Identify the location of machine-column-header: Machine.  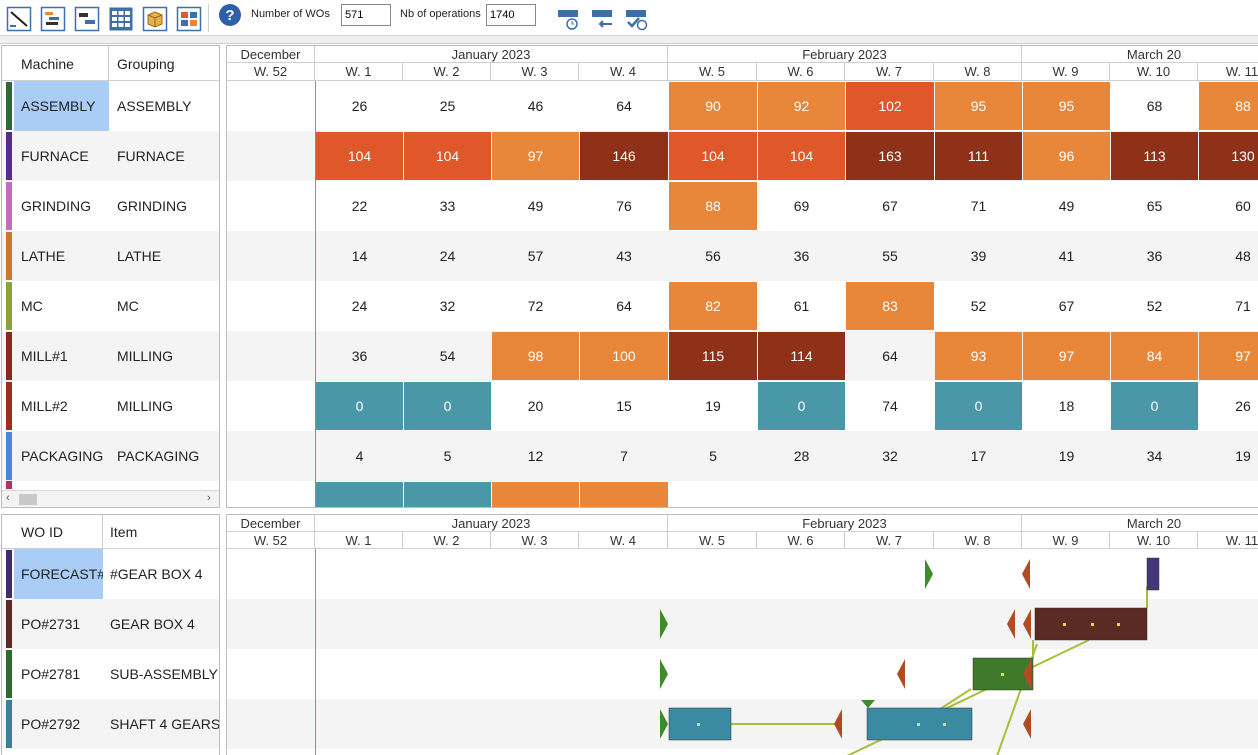
(61, 63).